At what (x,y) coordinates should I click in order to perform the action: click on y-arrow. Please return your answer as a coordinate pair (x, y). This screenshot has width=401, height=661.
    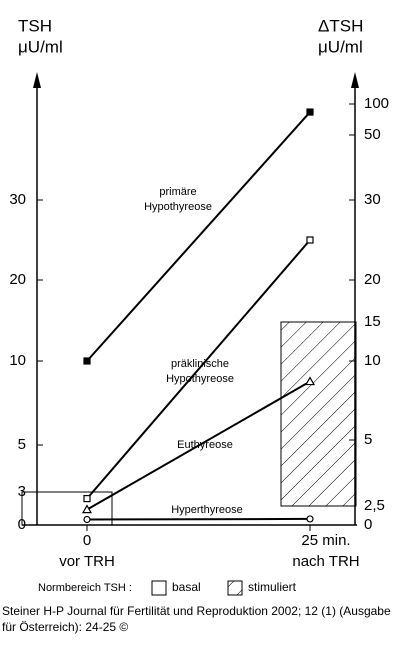
    Looking at the image, I should click on (37, 80).